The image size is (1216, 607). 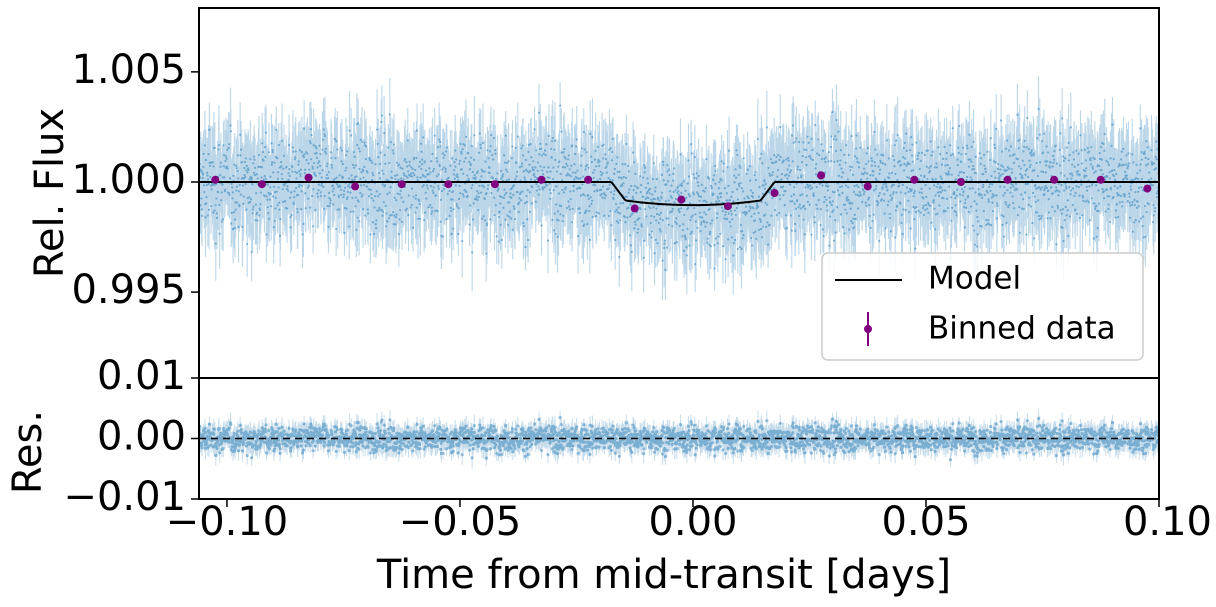 I want to click on x-ticks: −0.10 −0.05 0.00 0.05 0.10, so click(x=689, y=522).